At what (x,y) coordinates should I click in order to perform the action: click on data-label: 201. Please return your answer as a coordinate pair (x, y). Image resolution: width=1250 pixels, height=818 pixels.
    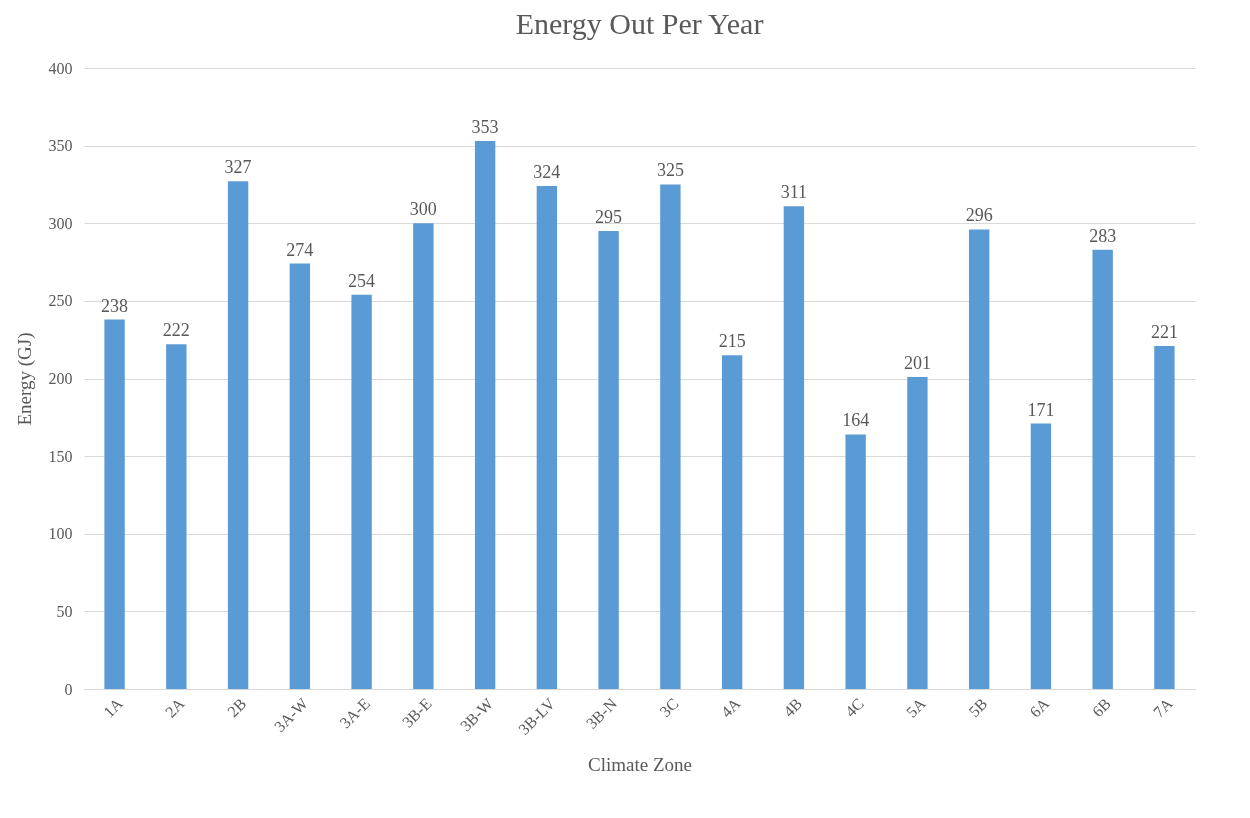
    Looking at the image, I should click on (917, 362).